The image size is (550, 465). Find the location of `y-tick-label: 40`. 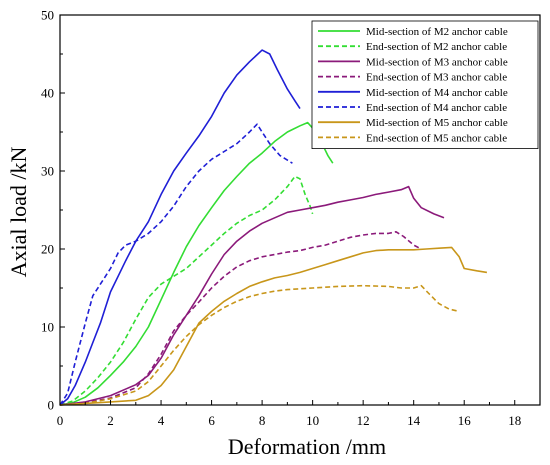

y-tick-label: 40 is located at coordinates (47, 93).